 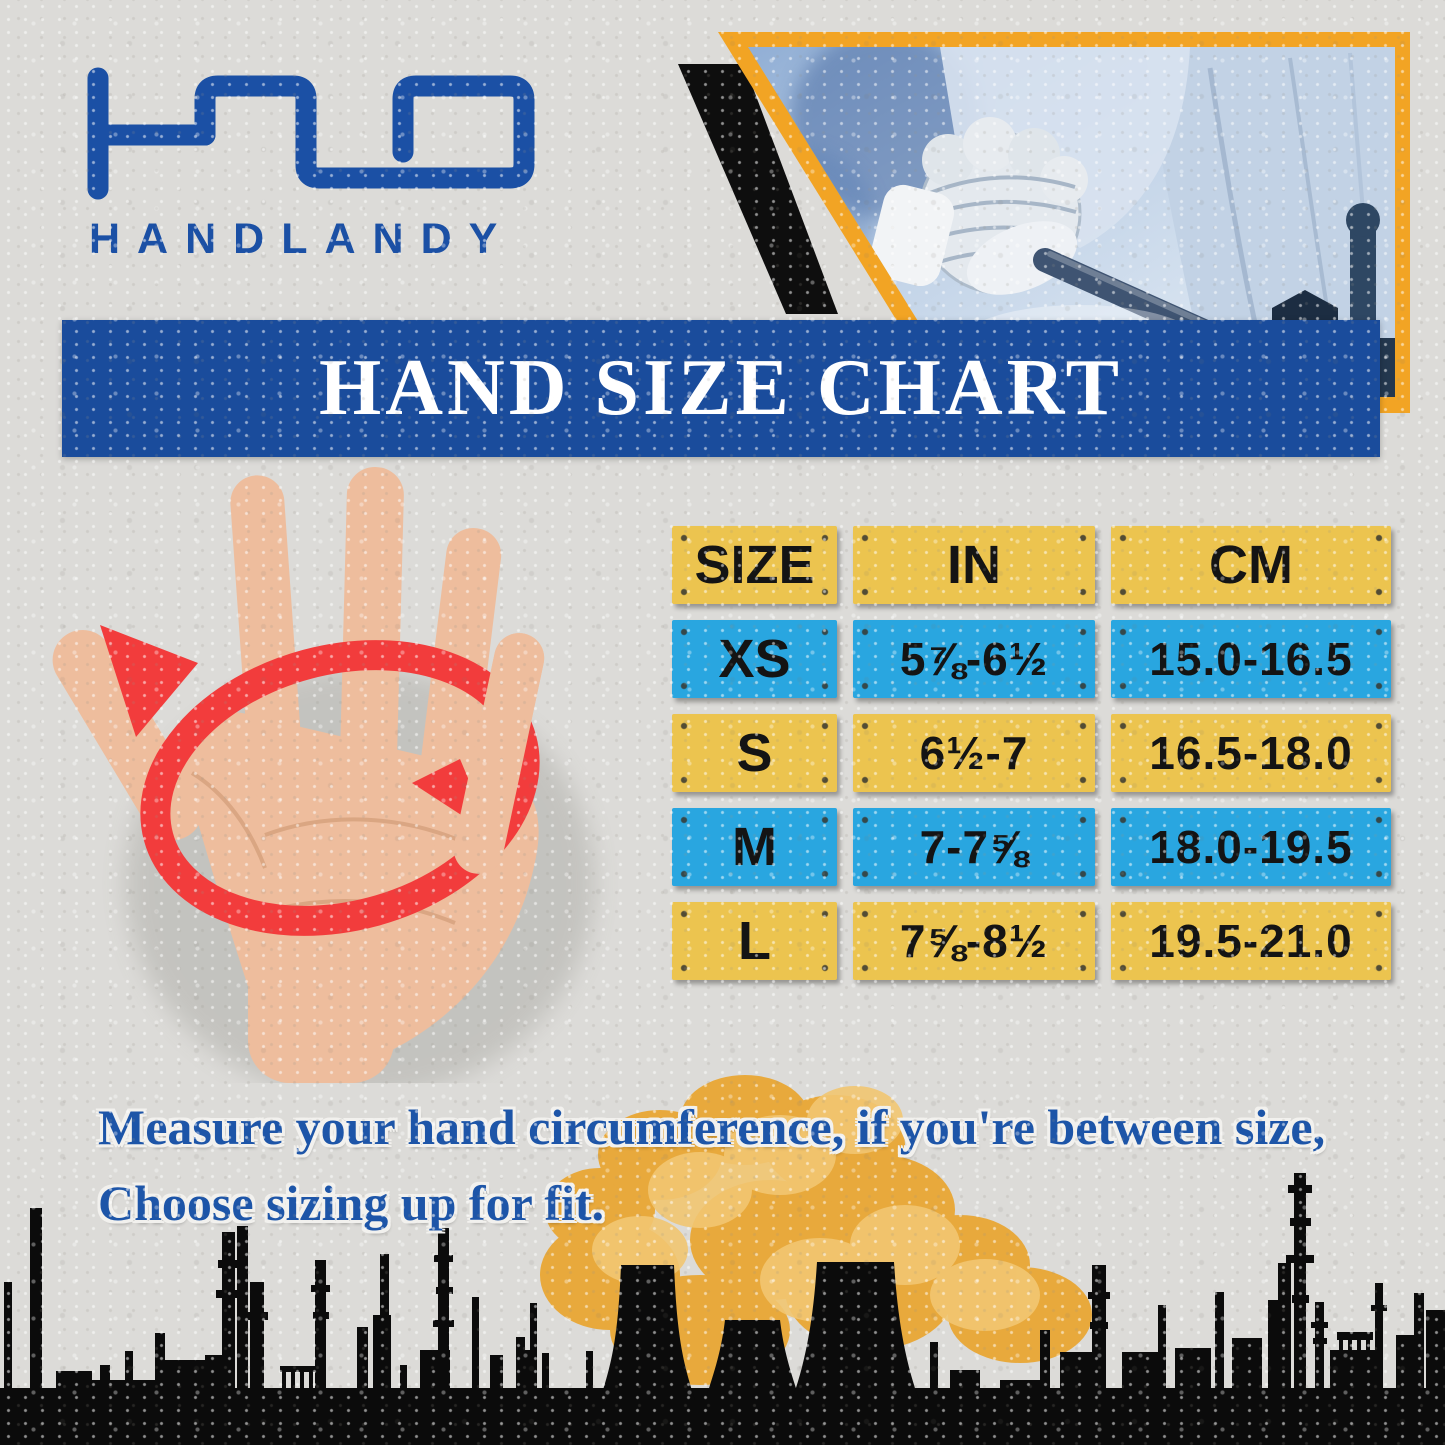 I want to click on brand-logo: HANDLANDY, so click(x=320, y=165).